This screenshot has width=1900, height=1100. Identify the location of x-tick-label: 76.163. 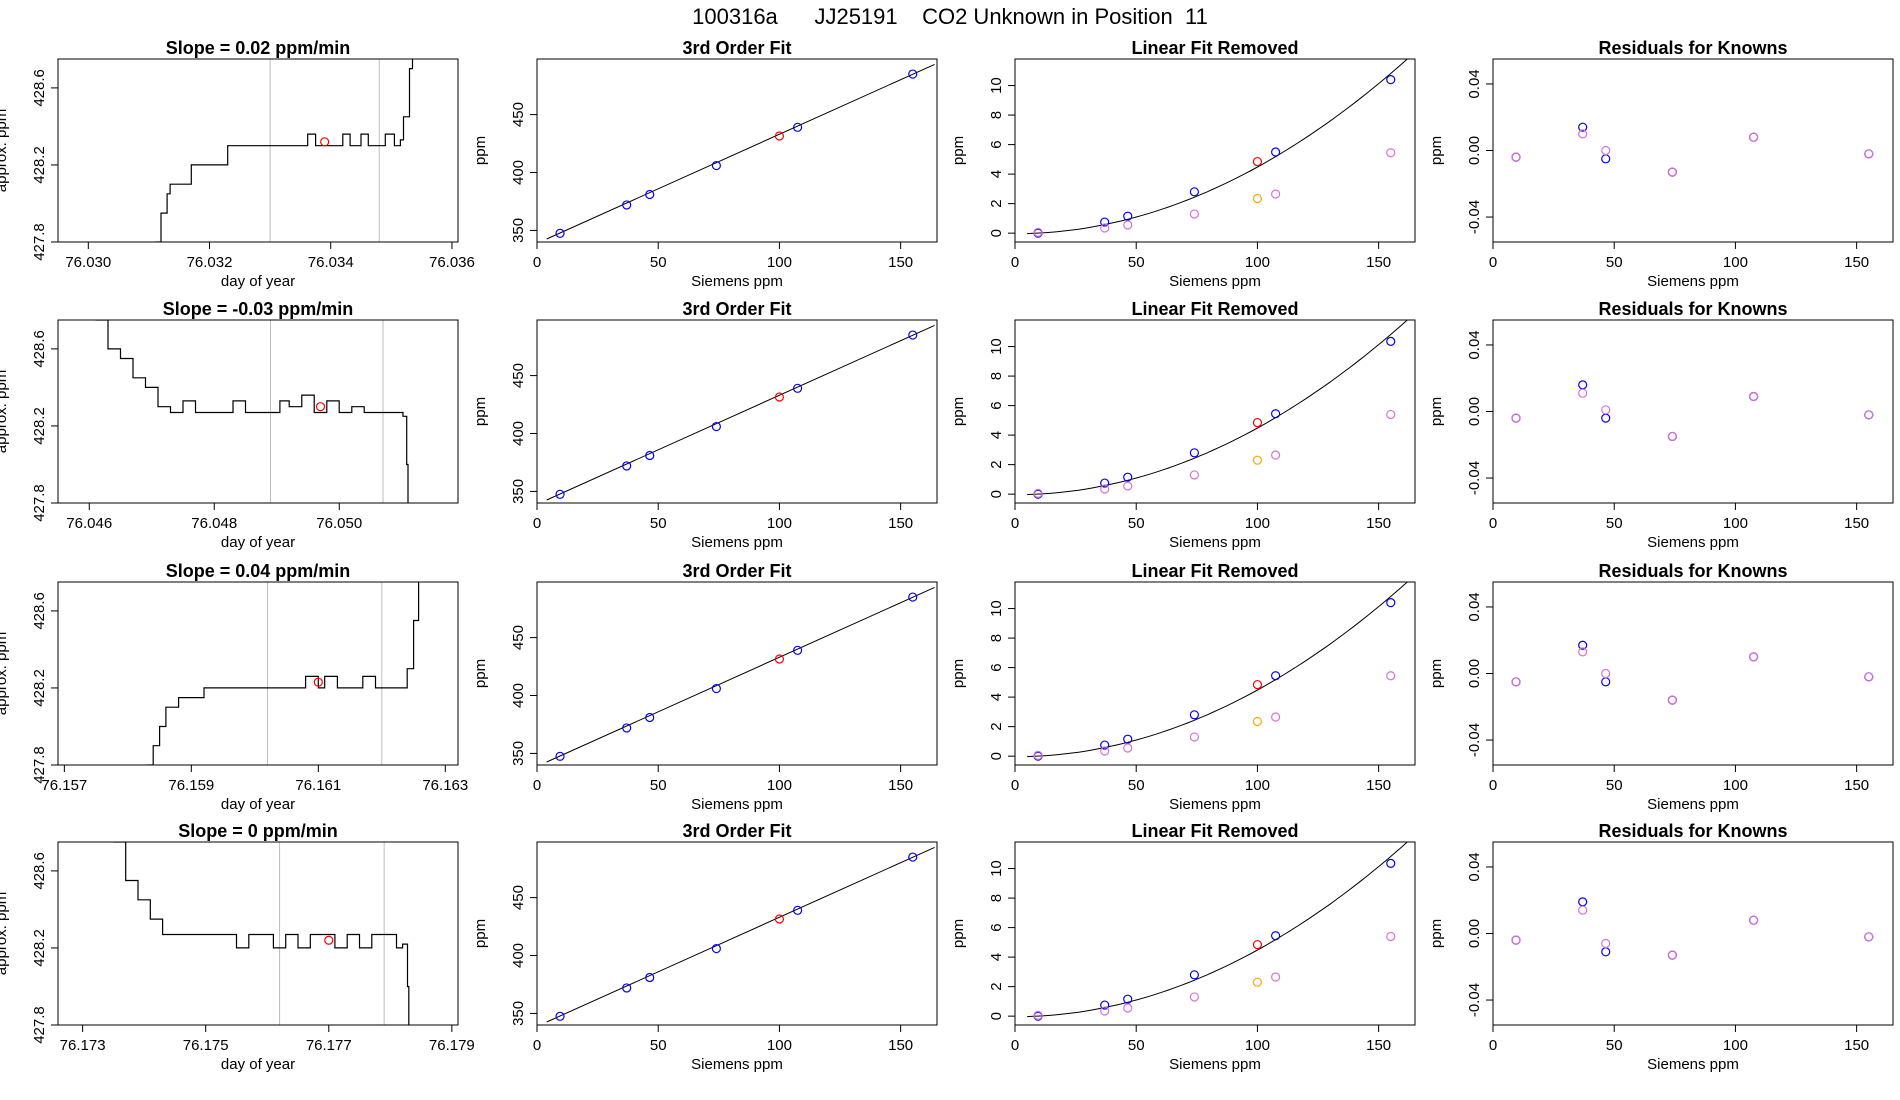
(445, 785).